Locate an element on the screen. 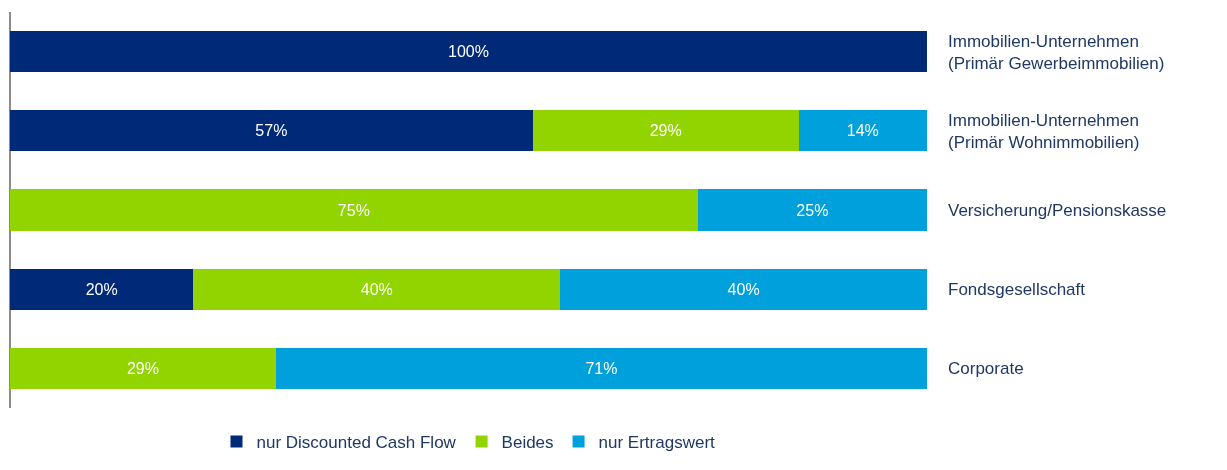 The image size is (1227, 470). legend-label: nur Discounted Cash Flow is located at coordinates (356, 443).